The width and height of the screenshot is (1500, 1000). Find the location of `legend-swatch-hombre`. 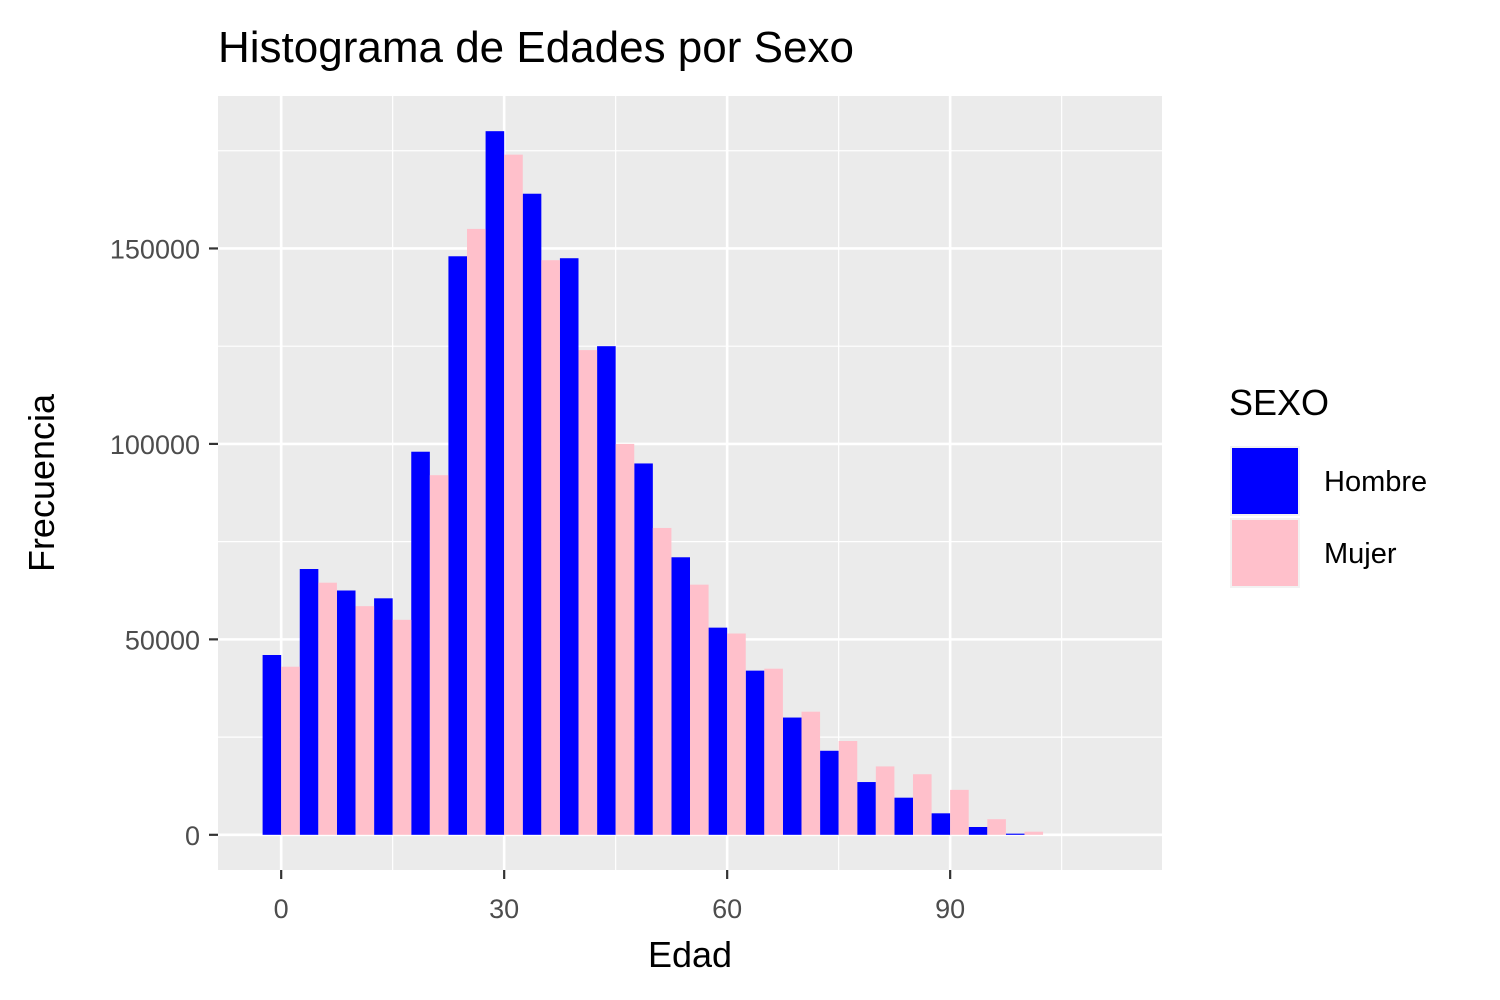

legend-swatch-hombre is located at coordinates (1265, 481).